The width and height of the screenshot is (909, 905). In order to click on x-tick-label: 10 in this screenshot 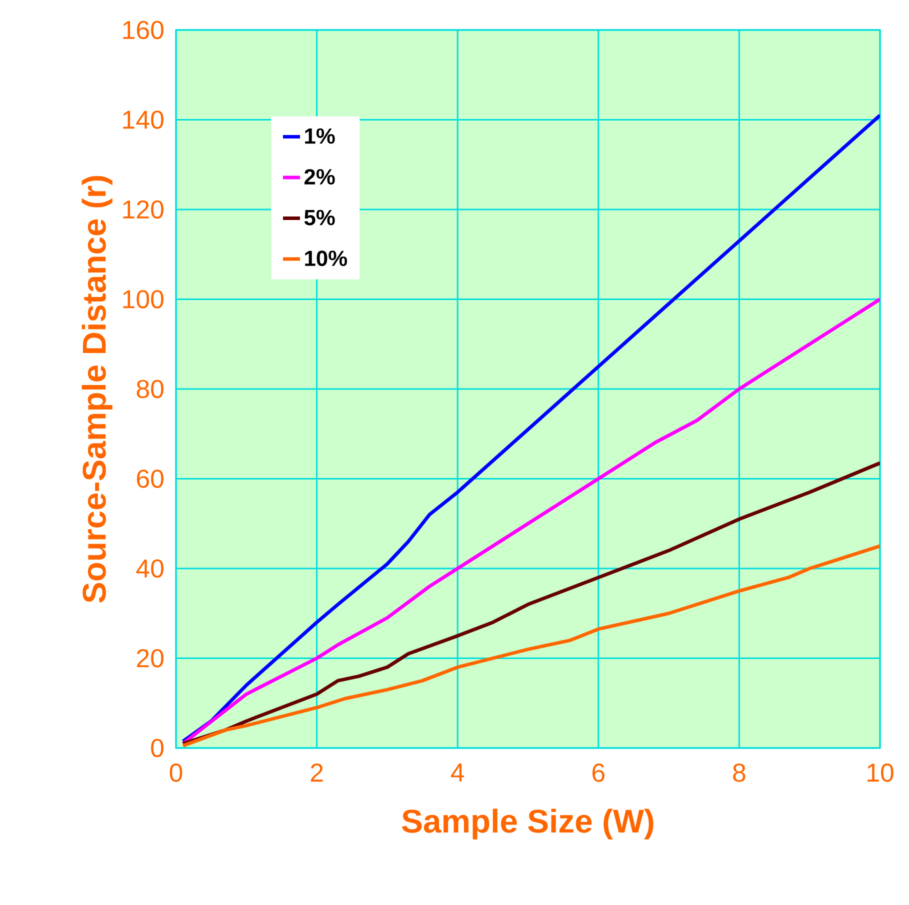, I will do `click(881, 773)`.